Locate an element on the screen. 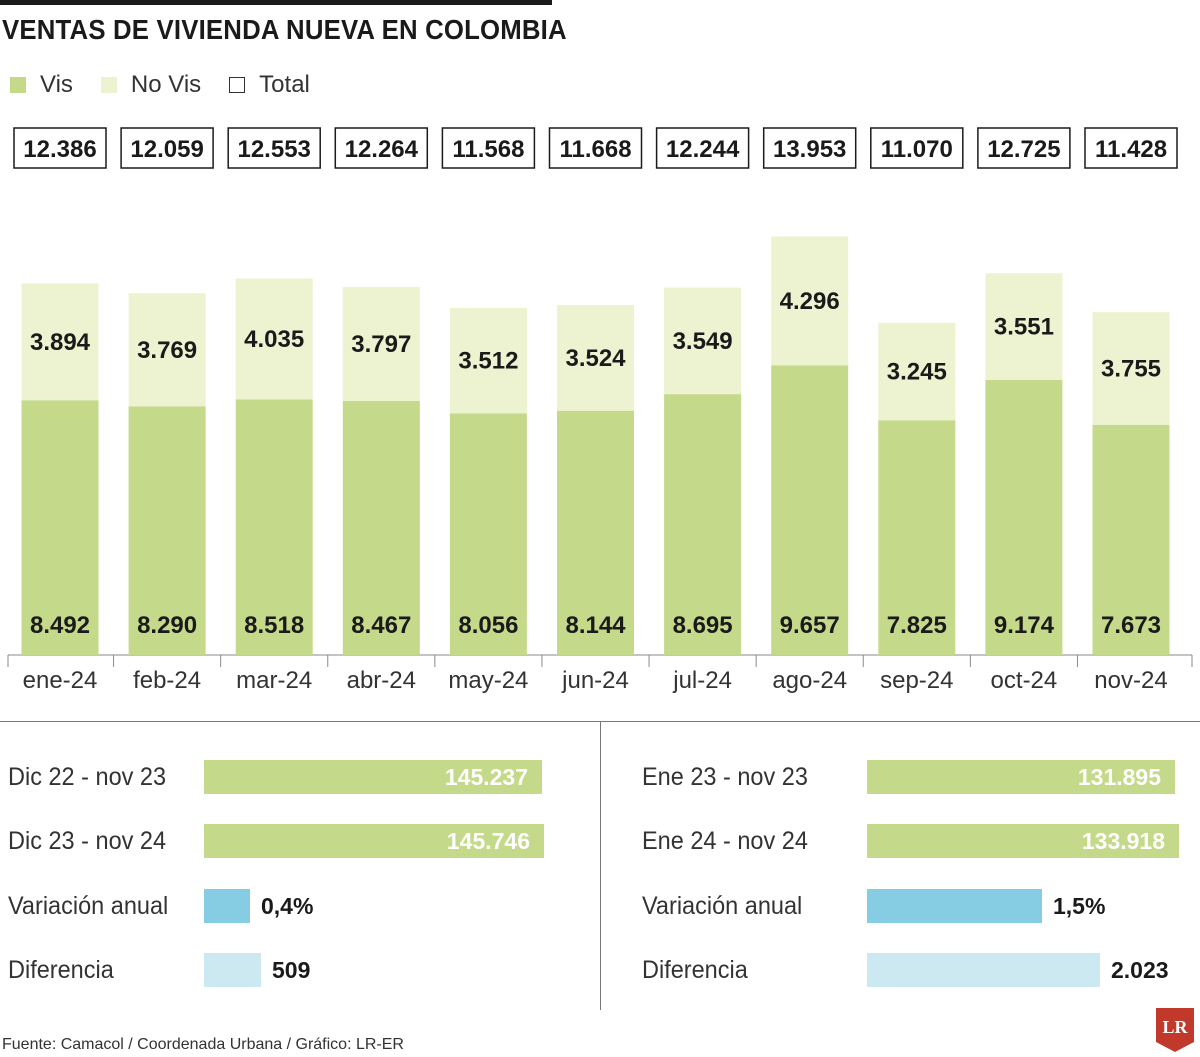 The image size is (1200, 1057). svg-text: LR is located at coordinates (1175, 1027).